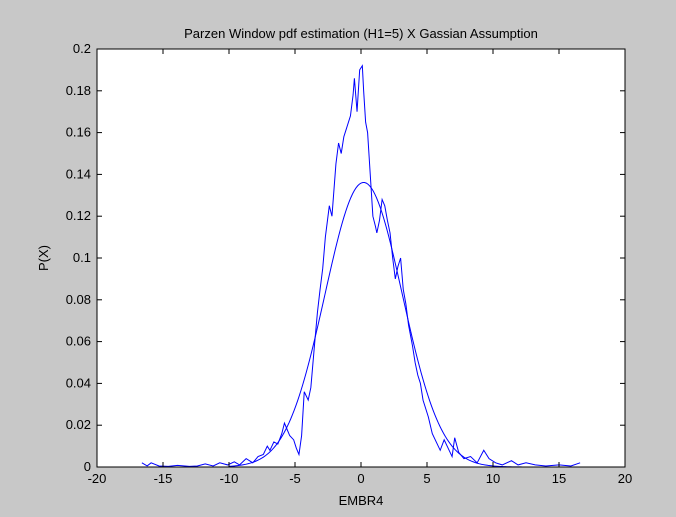 This screenshot has height=517, width=676. Describe the element at coordinates (493, 478) in the screenshot. I see `x-tick-label: 10` at that location.